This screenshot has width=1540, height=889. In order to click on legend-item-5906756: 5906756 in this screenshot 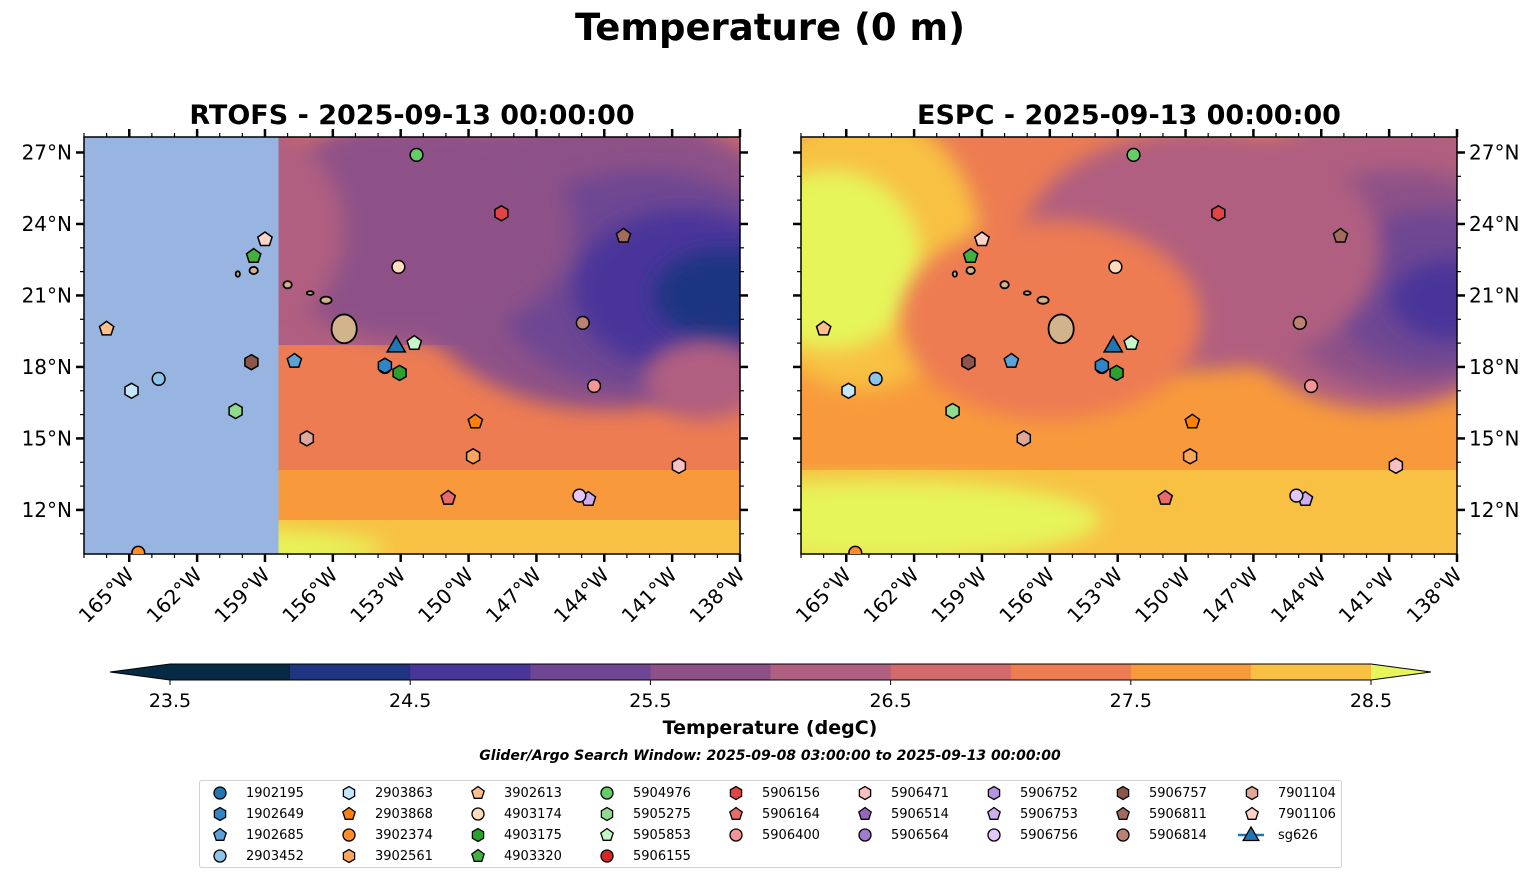, I will do `click(1029, 835)`.